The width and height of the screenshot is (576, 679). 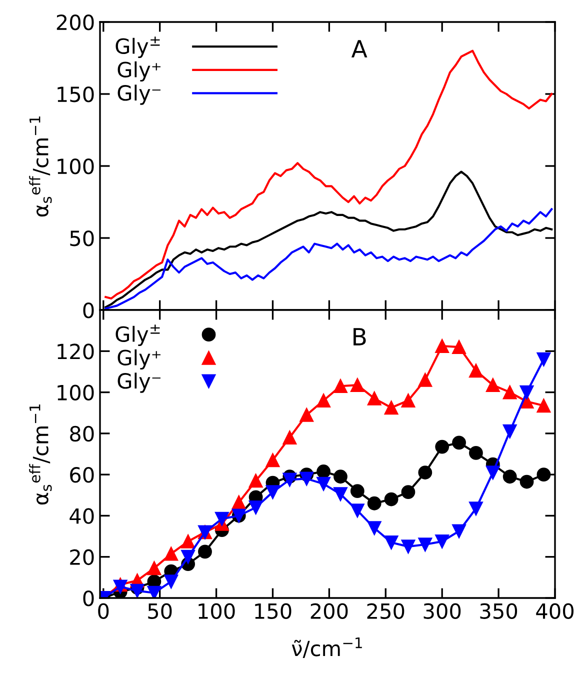 What do you see at coordinates (328, 259) in the screenshot?
I see `line-series` at bounding box center [328, 259].